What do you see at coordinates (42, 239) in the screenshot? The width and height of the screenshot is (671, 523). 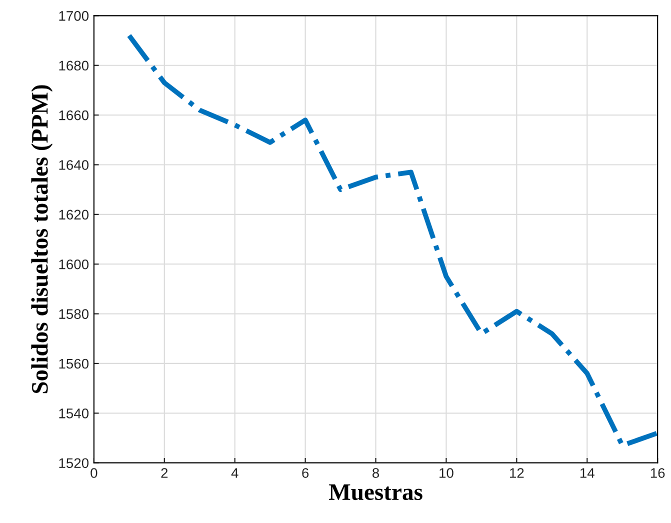 I see `y-axis-title: Solidos disueltos totales (PPM)` at bounding box center [42, 239].